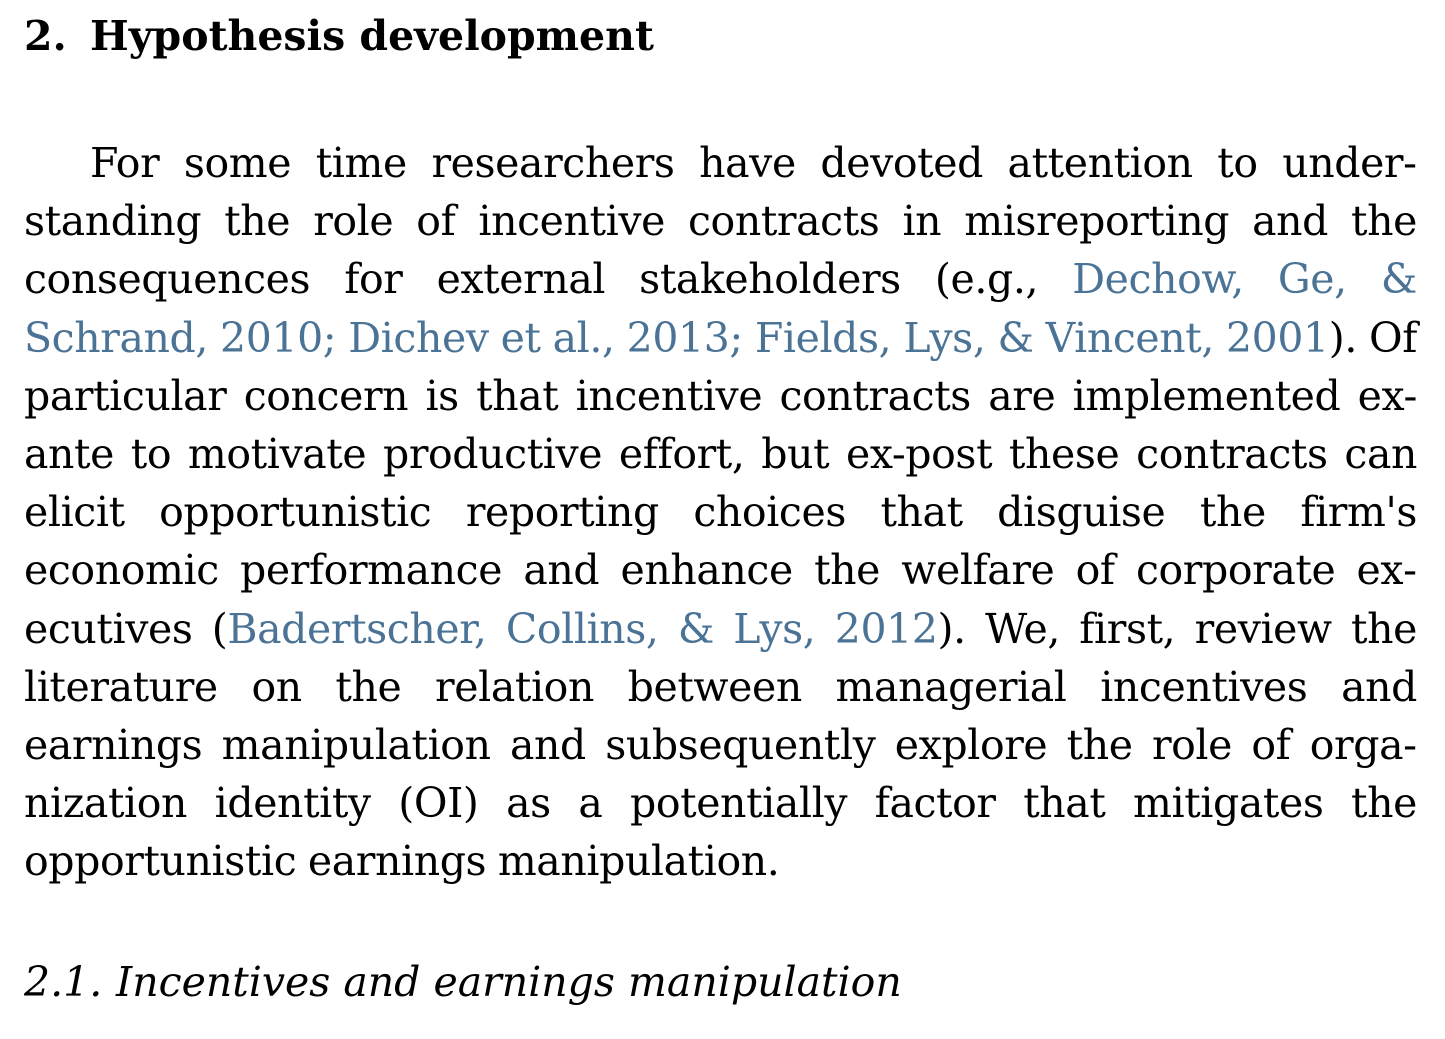  I want to click on section-title: Hypothesis development, so click(372, 36).